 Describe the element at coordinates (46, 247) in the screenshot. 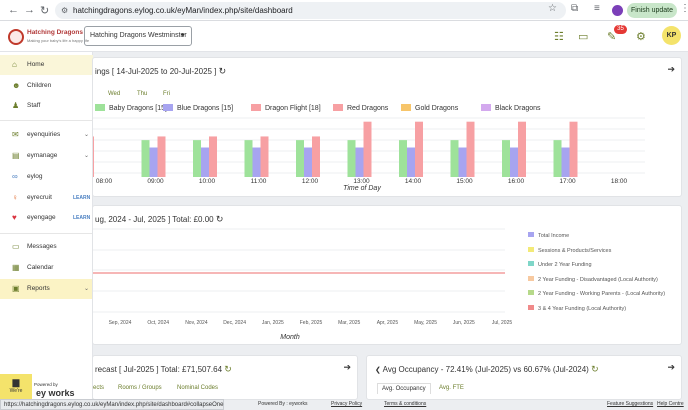

I see `sidebar-item-messages: ▭ Messages` at that location.